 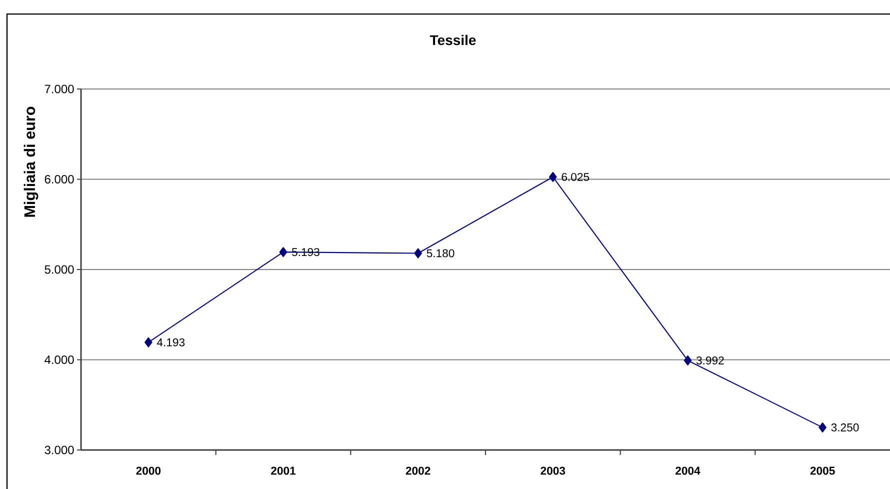 What do you see at coordinates (845, 427) in the screenshot?
I see `data-label: 3.250` at bounding box center [845, 427].